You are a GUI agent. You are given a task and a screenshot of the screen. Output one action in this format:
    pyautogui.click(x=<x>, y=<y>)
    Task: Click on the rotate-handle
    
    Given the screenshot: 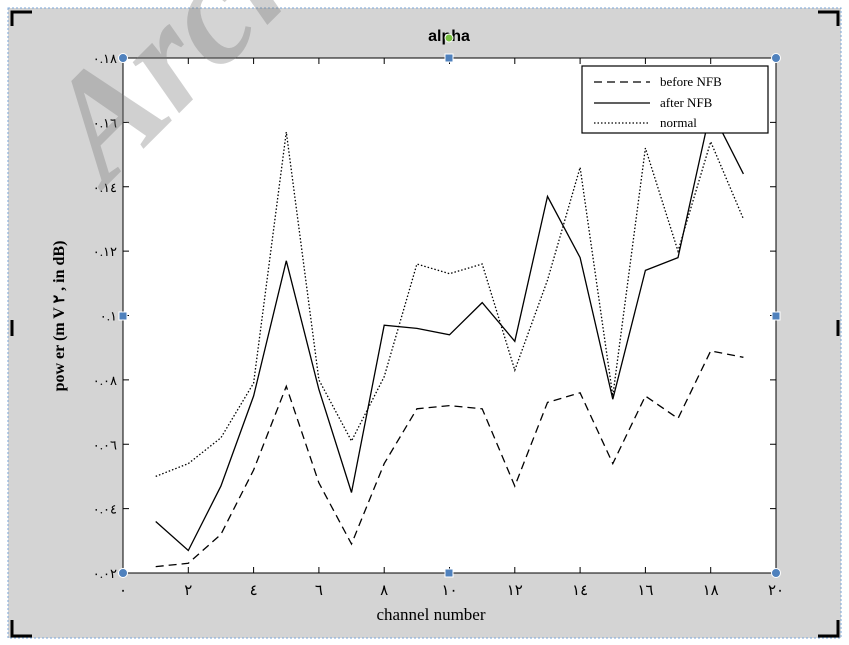 What is the action you would take?
    pyautogui.click(x=449, y=38)
    